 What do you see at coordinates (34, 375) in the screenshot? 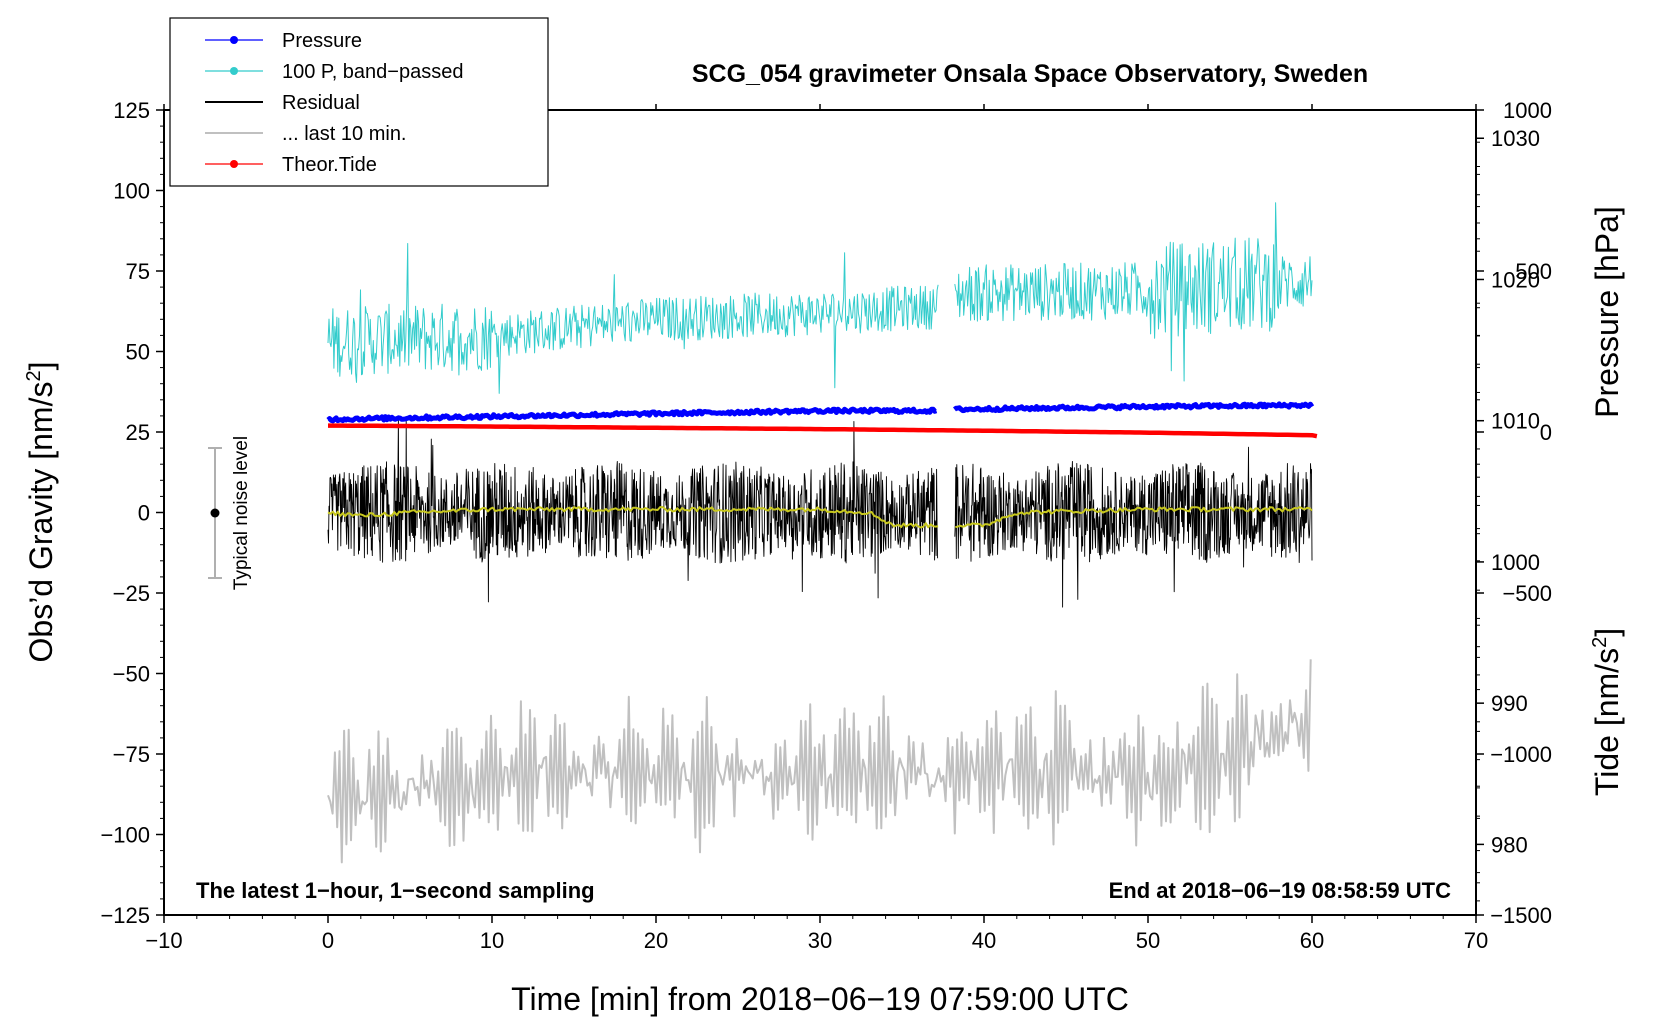
I see `y-axis-label-sup: 2` at bounding box center [34, 375].